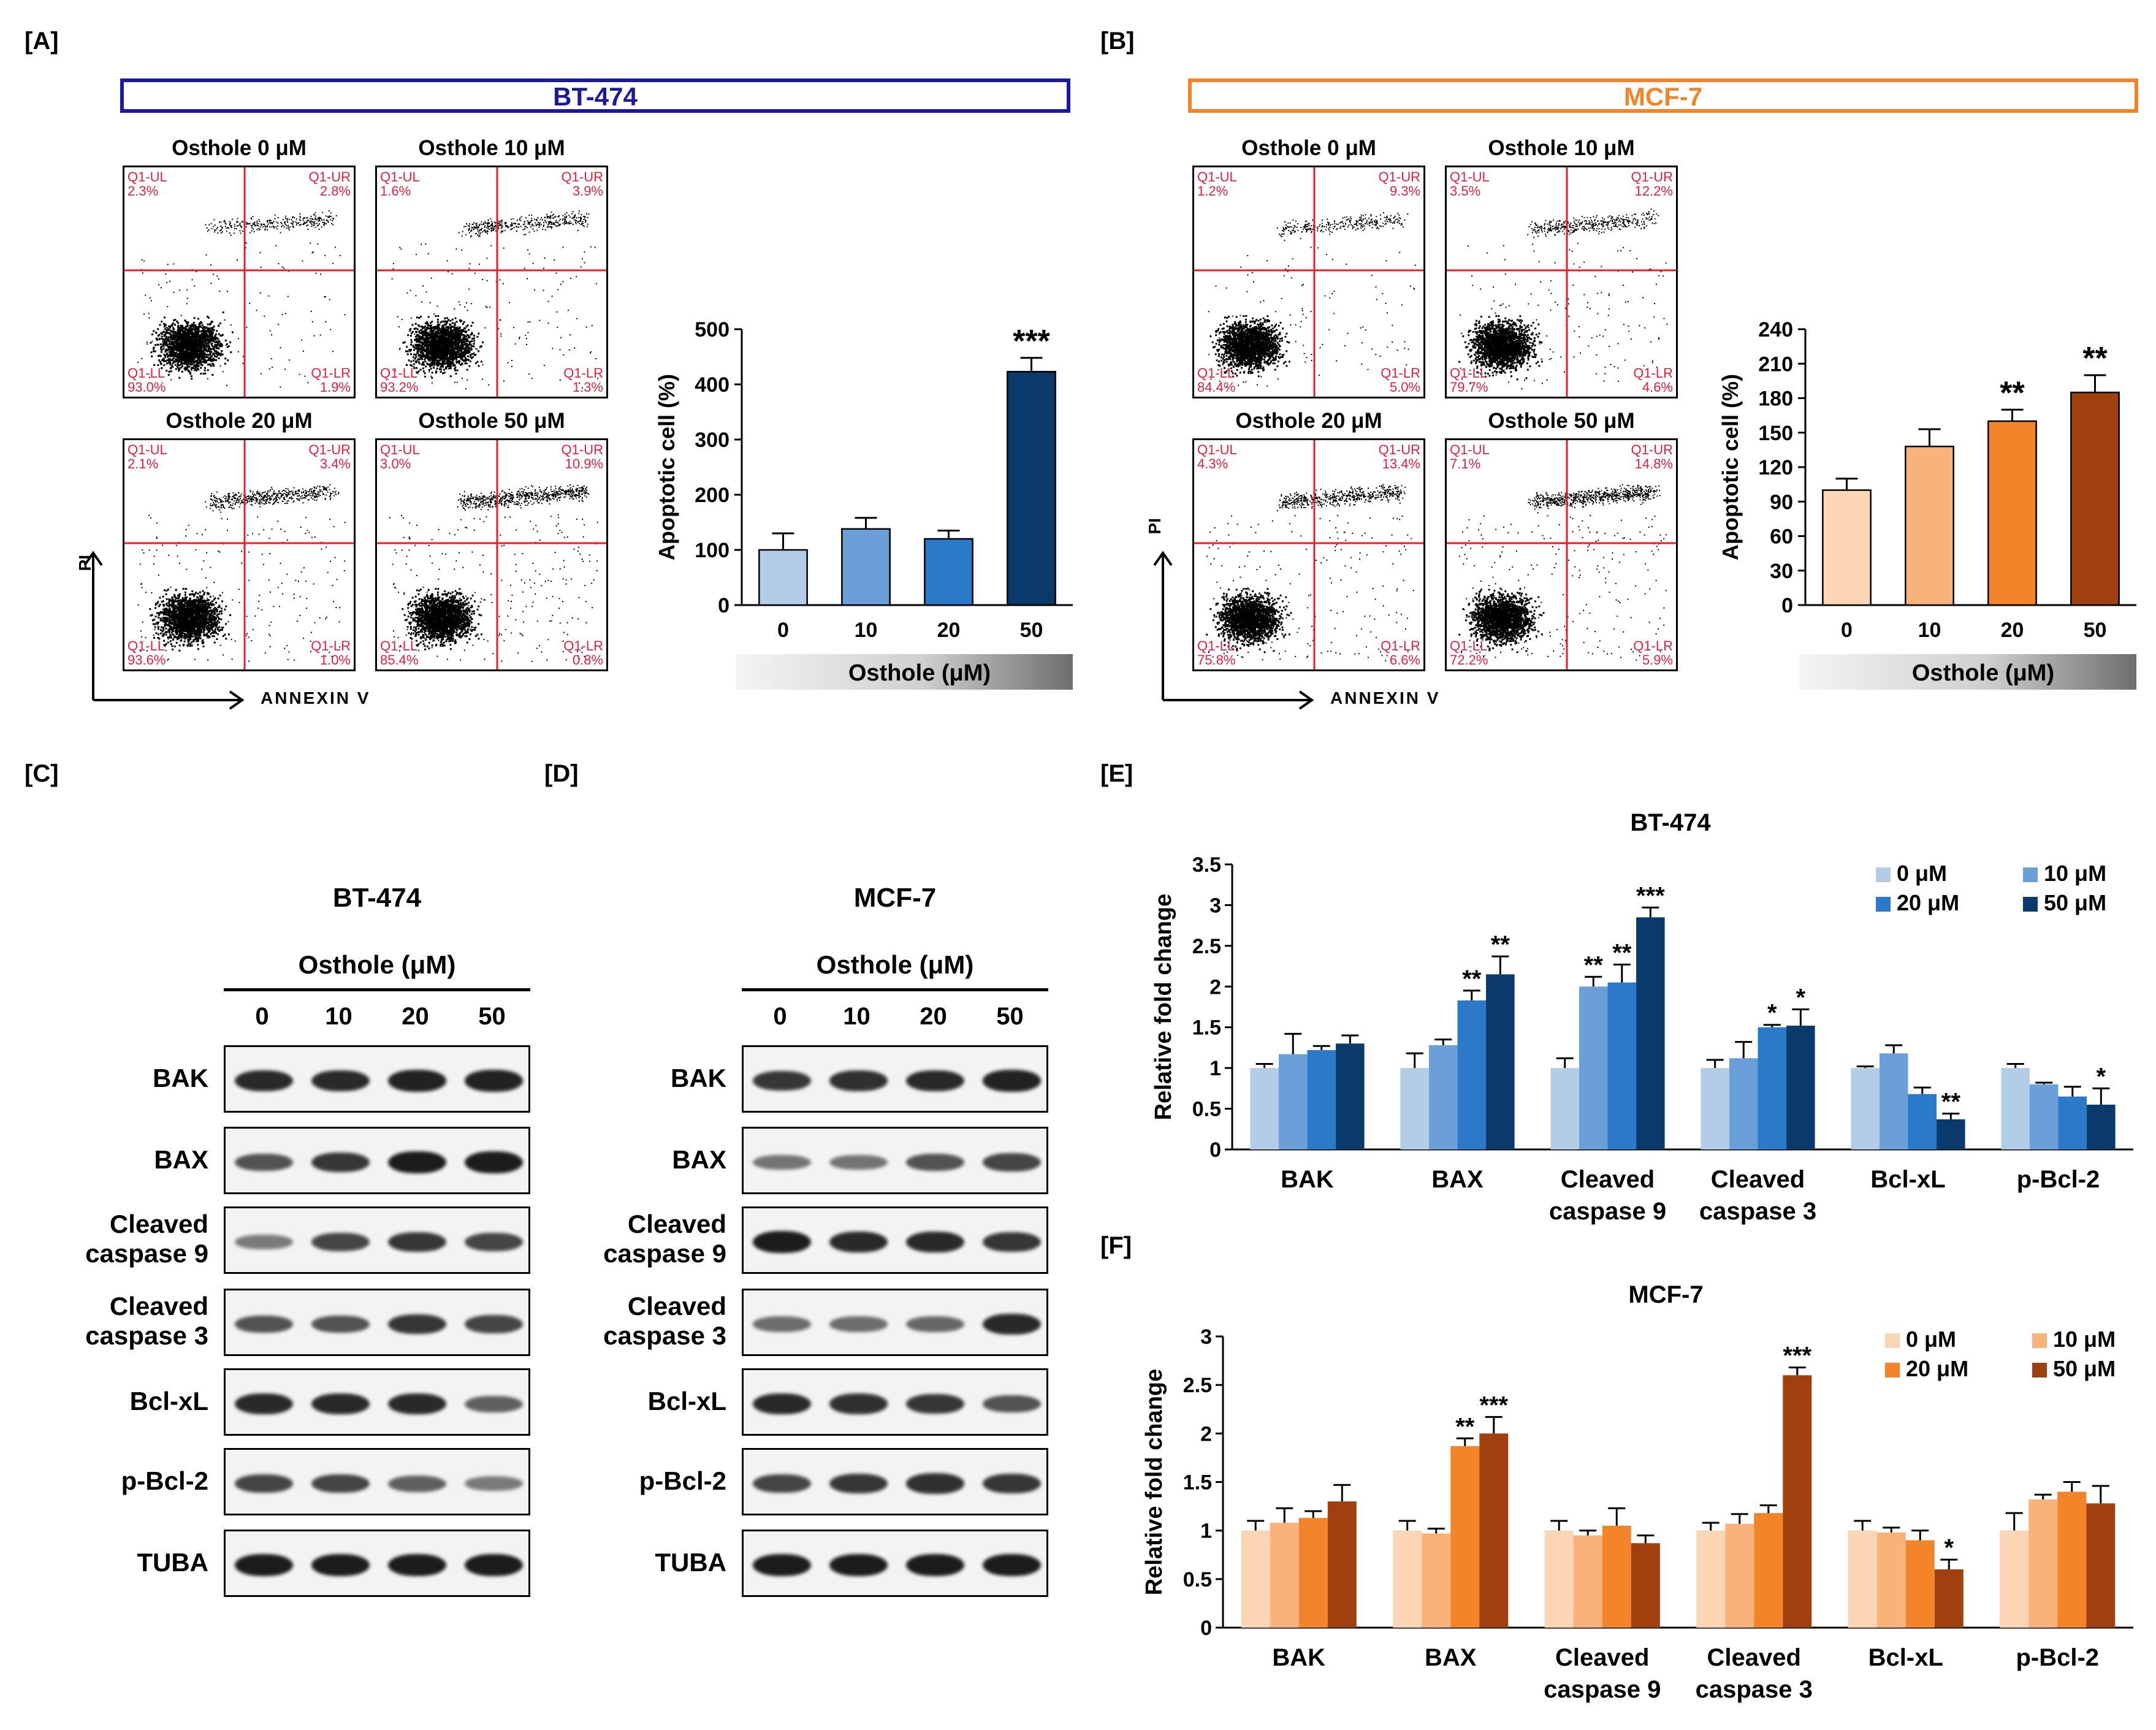  Describe the element at coordinates (1298, 1658) in the screenshot. I see `x-tick-label: BAK` at that location.